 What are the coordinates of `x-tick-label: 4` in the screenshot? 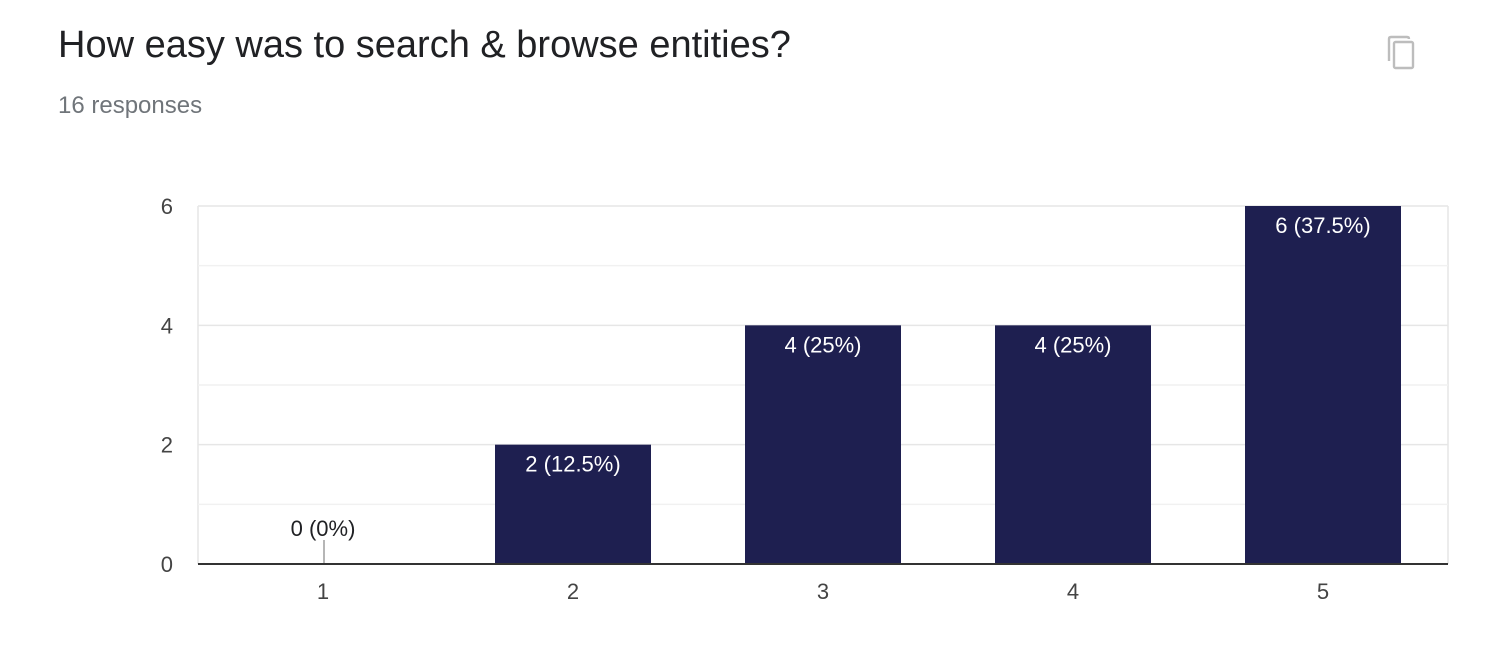 It's located at (1073, 591).